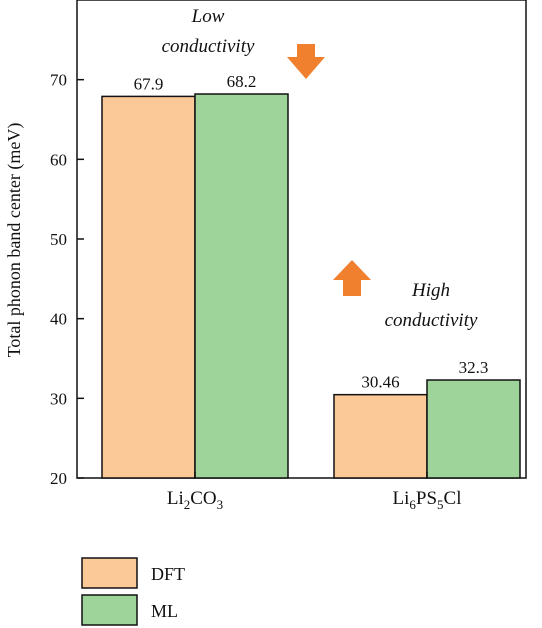  Describe the element at coordinates (149, 83) in the screenshot. I see `data-label: 67.9` at that location.